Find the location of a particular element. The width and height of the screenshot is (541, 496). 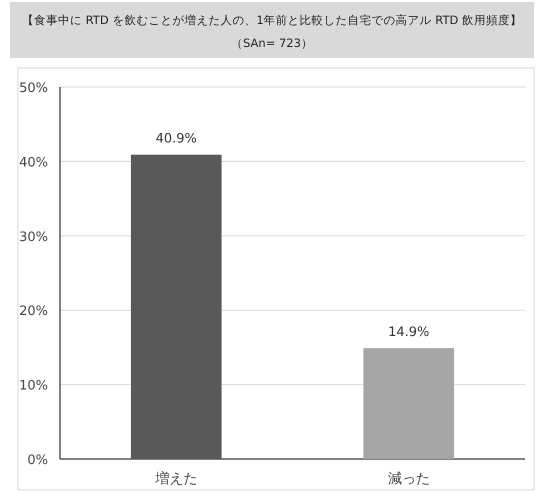

y-tick-label: 30% is located at coordinates (33, 237).